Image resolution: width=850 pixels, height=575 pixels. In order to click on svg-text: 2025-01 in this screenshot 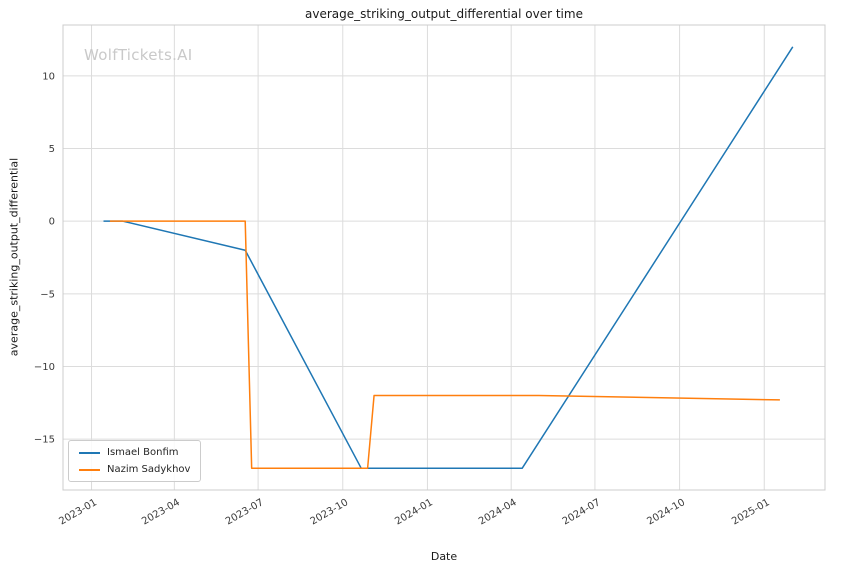, I will do `click(751, 512)`.